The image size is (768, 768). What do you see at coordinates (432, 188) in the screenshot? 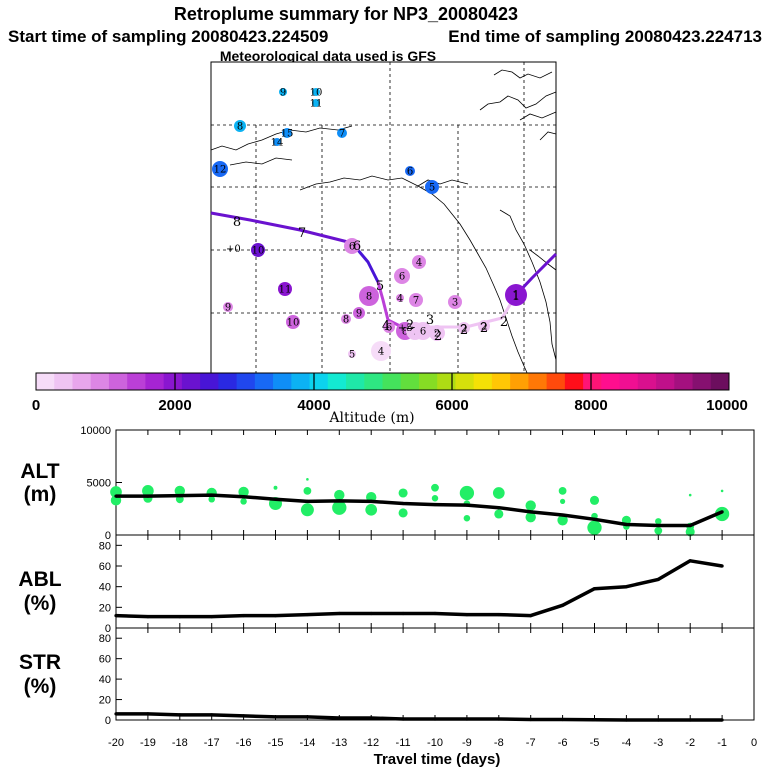
I see `plume-dot-label: 5` at bounding box center [432, 188].